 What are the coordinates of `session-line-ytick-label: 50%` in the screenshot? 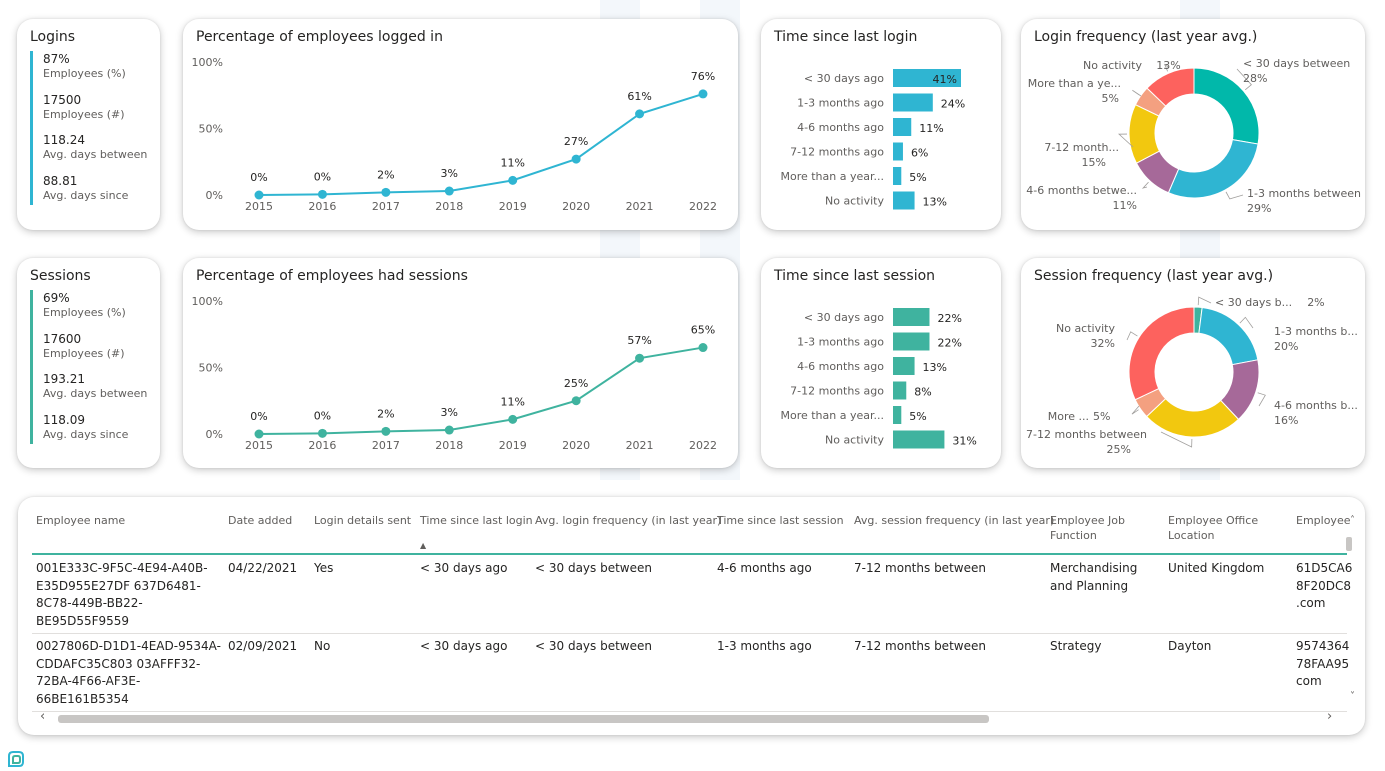 It's located at (211, 368).